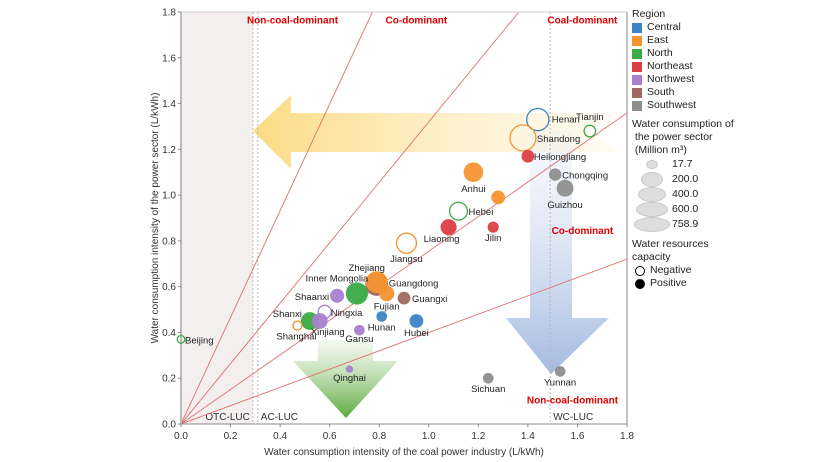 This screenshot has width=820, height=462. Describe the element at coordinates (672, 137) in the screenshot. I see `legend-size-title-line: the power sector` at that location.